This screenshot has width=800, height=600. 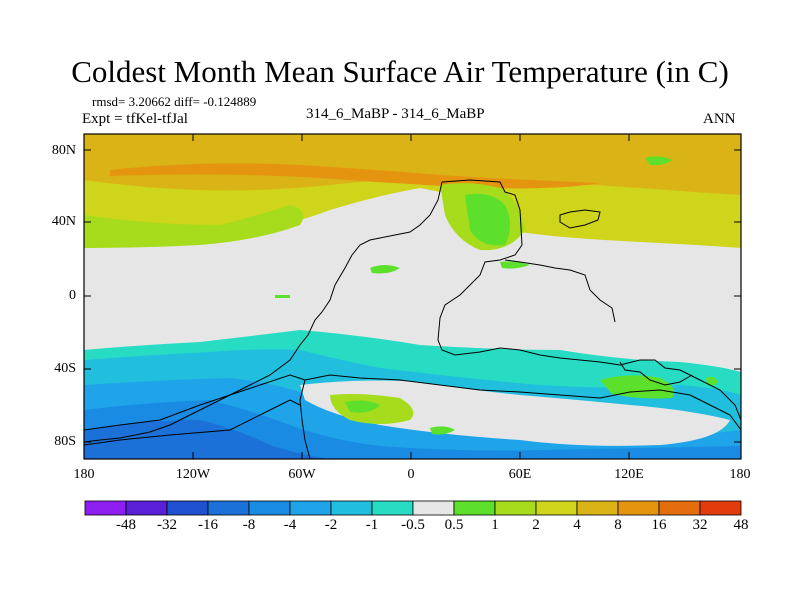 I want to click on coastline-antarctic-inner, so click(x=192, y=422).